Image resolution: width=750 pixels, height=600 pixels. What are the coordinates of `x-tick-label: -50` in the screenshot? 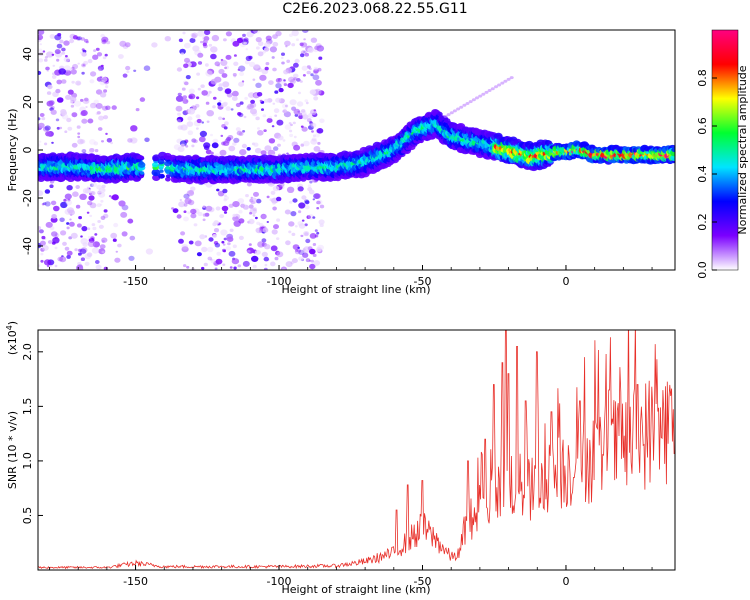 It's located at (423, 281).